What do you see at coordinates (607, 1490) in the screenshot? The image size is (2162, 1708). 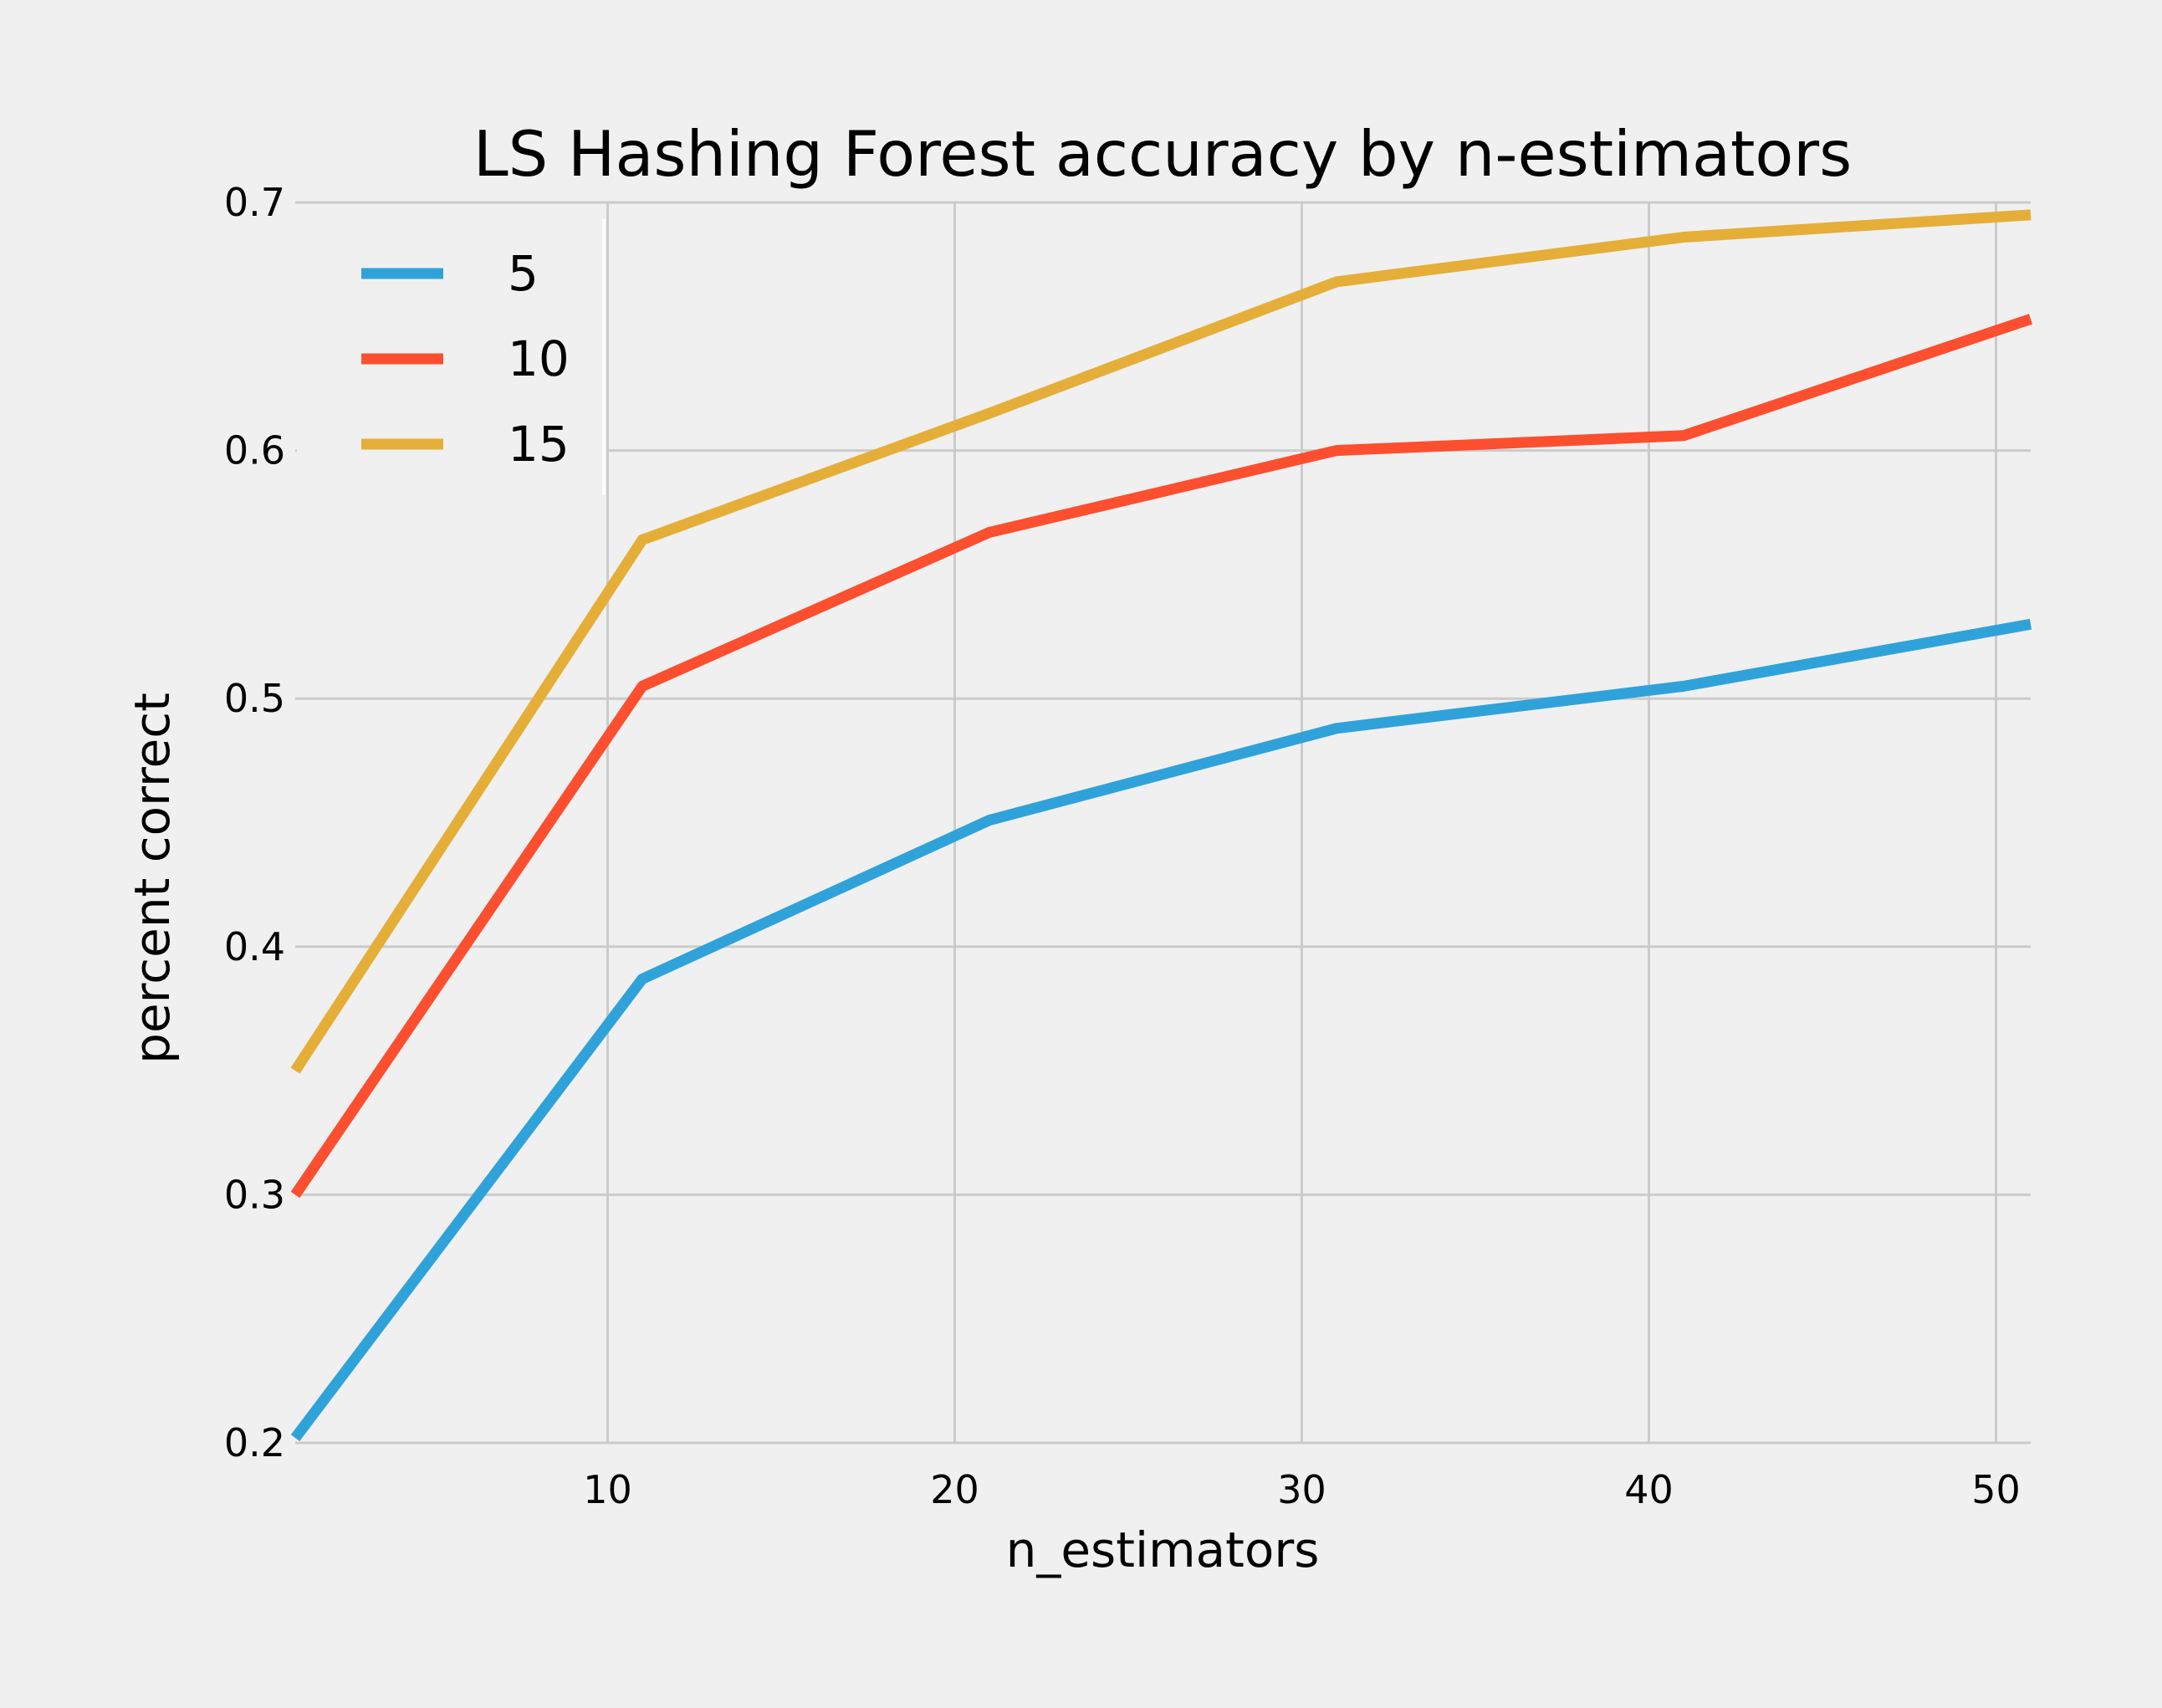 I see `x-tick-label: 10` at bounding box center [607, 1490].